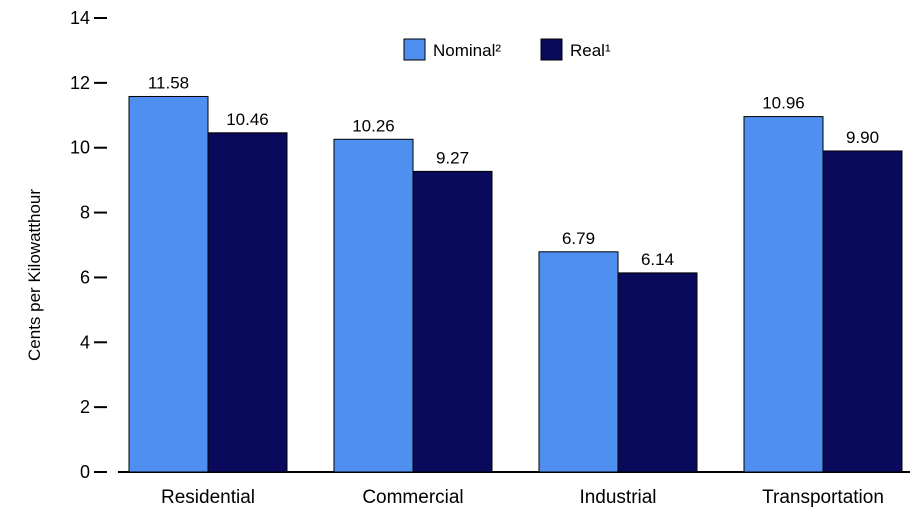 This screenshot has height=514, width=910. Describe the element at coordinates (85, 472) in the screenshot. I see `y-tick-label: 0` at that location.